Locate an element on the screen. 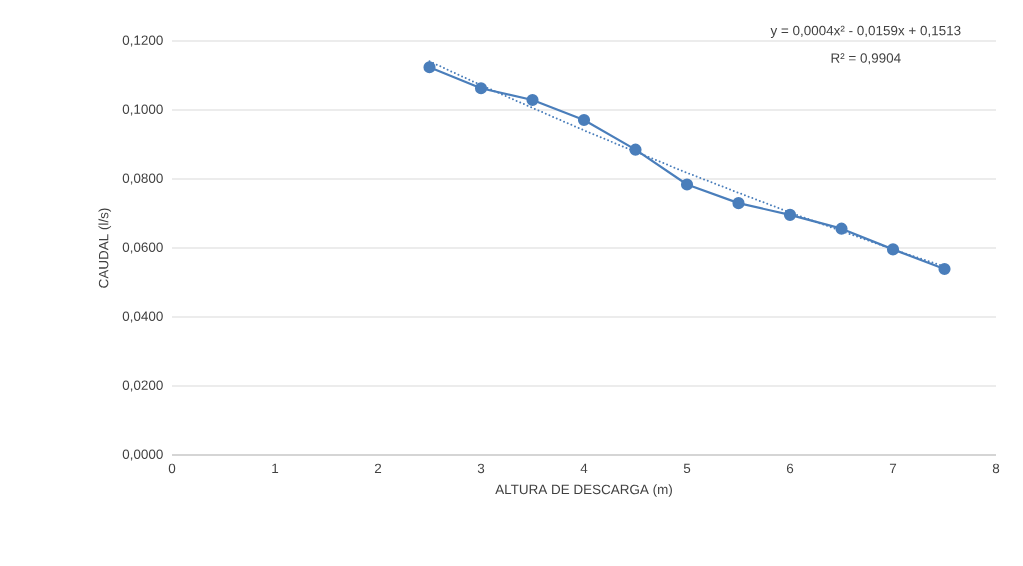 This screenshot has height=566, width=1023. x-tick-label: 0 is located at coordinates (172, 468).